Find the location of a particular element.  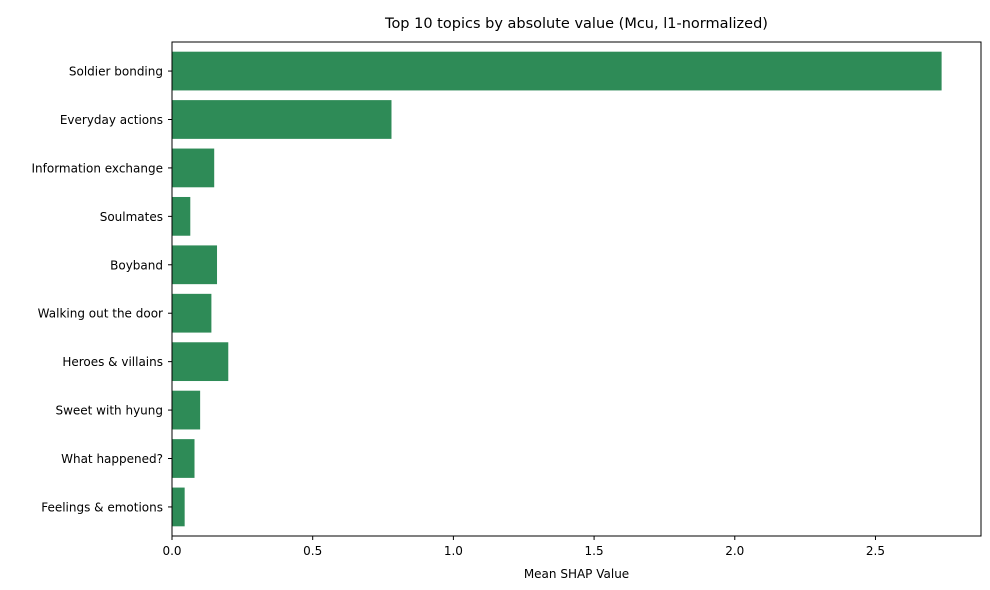

x-tick-label: 2.0 is located at coordinates (734, 551).